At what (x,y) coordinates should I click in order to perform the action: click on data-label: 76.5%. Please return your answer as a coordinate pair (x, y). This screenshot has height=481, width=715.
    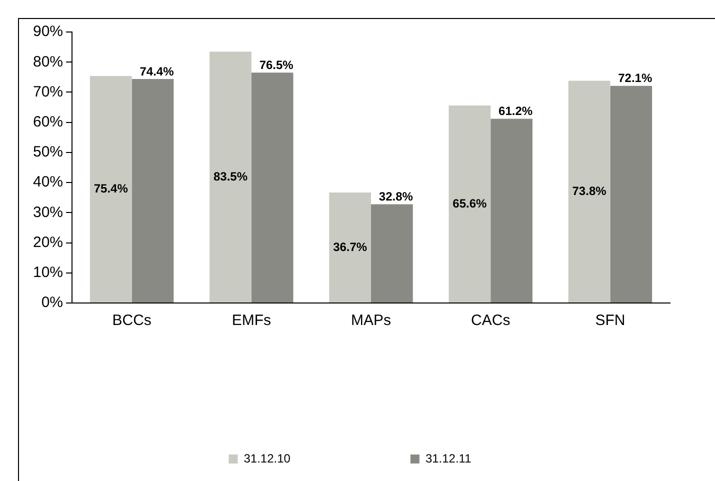
    Looking at the image, I should click on (276, 65).